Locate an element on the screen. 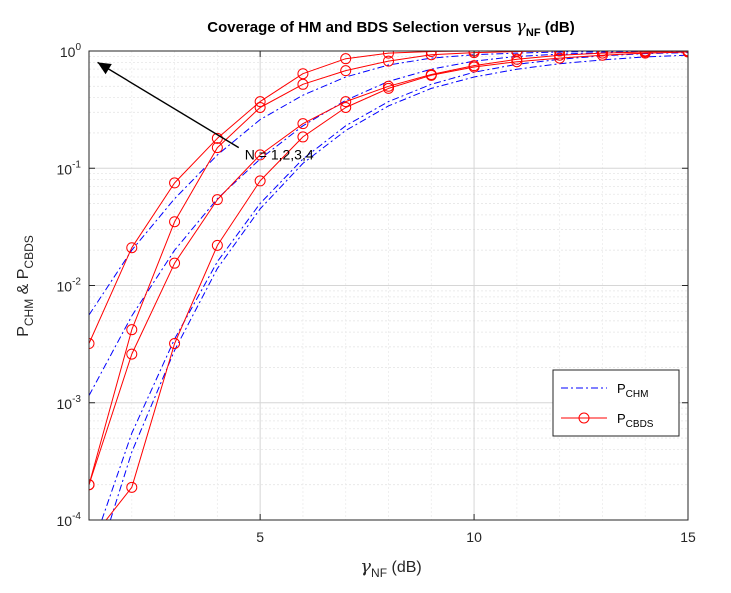  x-tick-label: 5 is located at coordinates (260, 537).